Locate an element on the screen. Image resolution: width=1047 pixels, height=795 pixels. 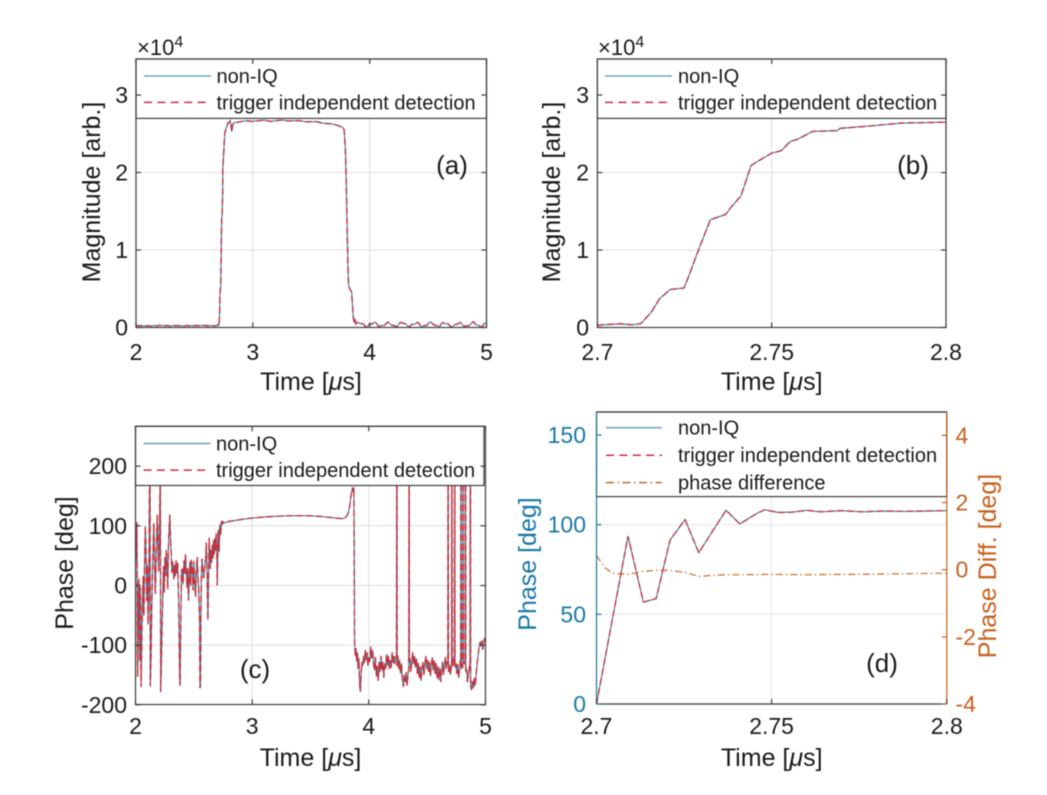
svg-text: Phase Diff. [deg] is located at coordinates (988, 566).